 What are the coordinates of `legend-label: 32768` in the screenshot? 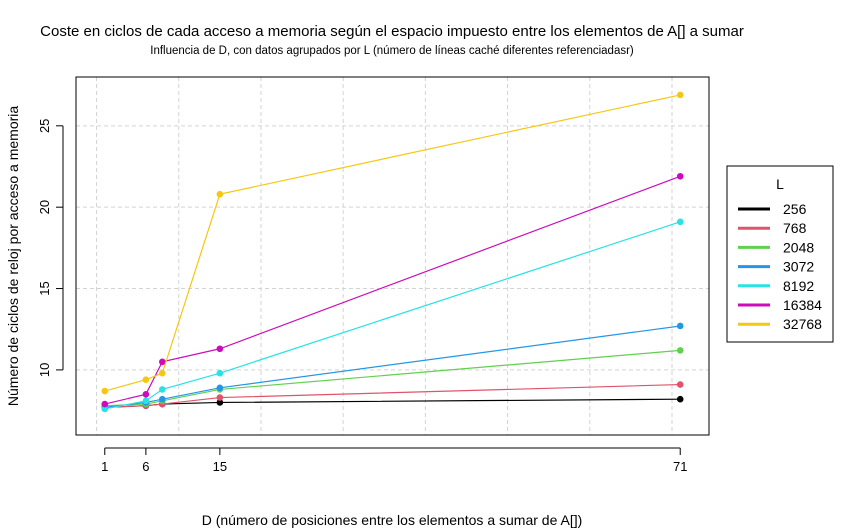 It's located at (802, 324).